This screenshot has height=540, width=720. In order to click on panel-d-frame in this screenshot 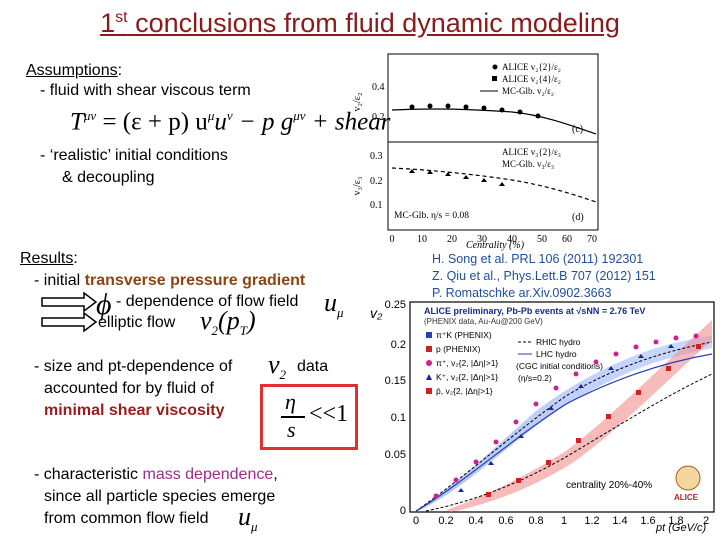, I will do `click(493, 186)`.